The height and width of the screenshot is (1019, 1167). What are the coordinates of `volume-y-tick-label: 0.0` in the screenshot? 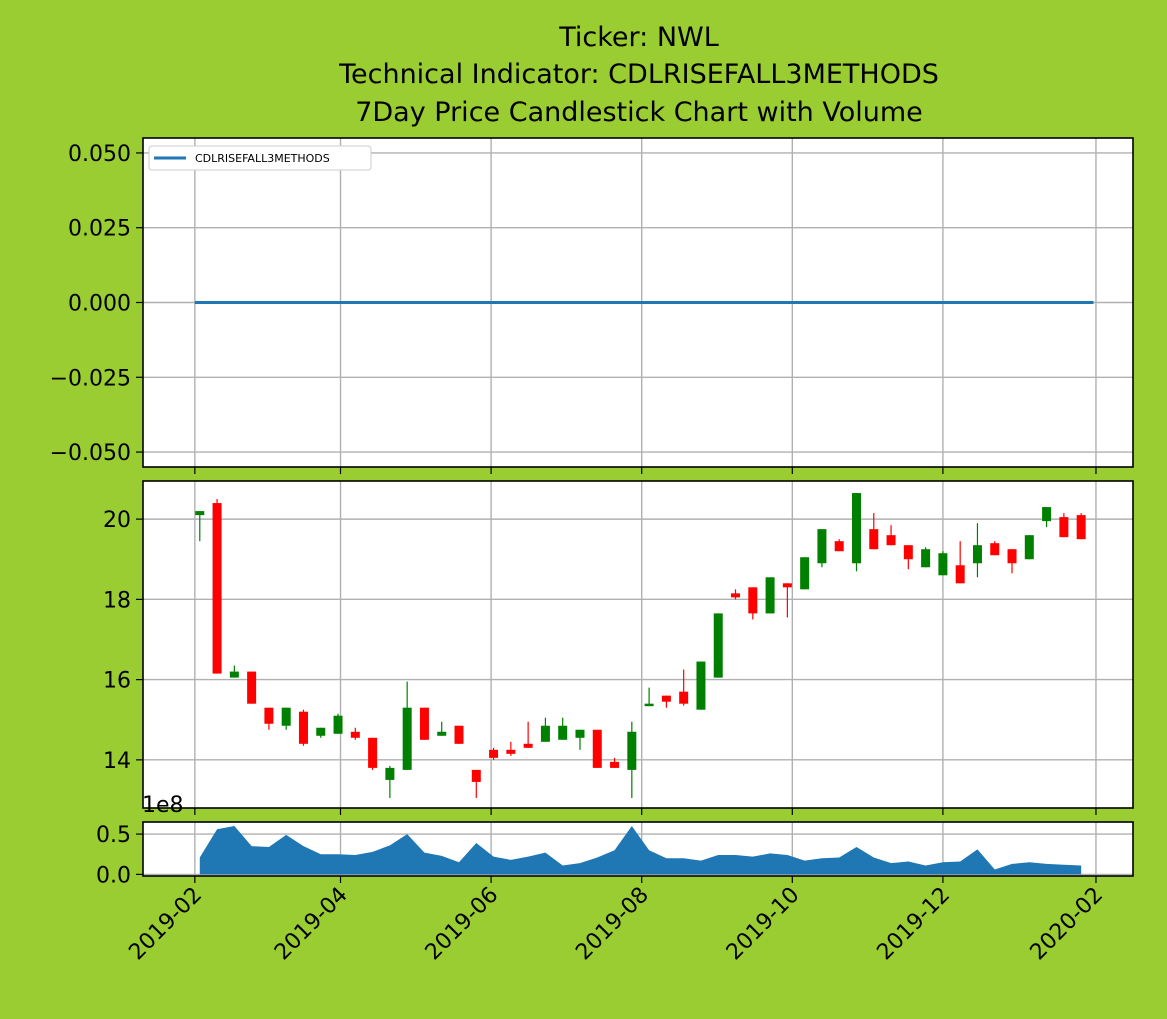 It's located at (113, 875).